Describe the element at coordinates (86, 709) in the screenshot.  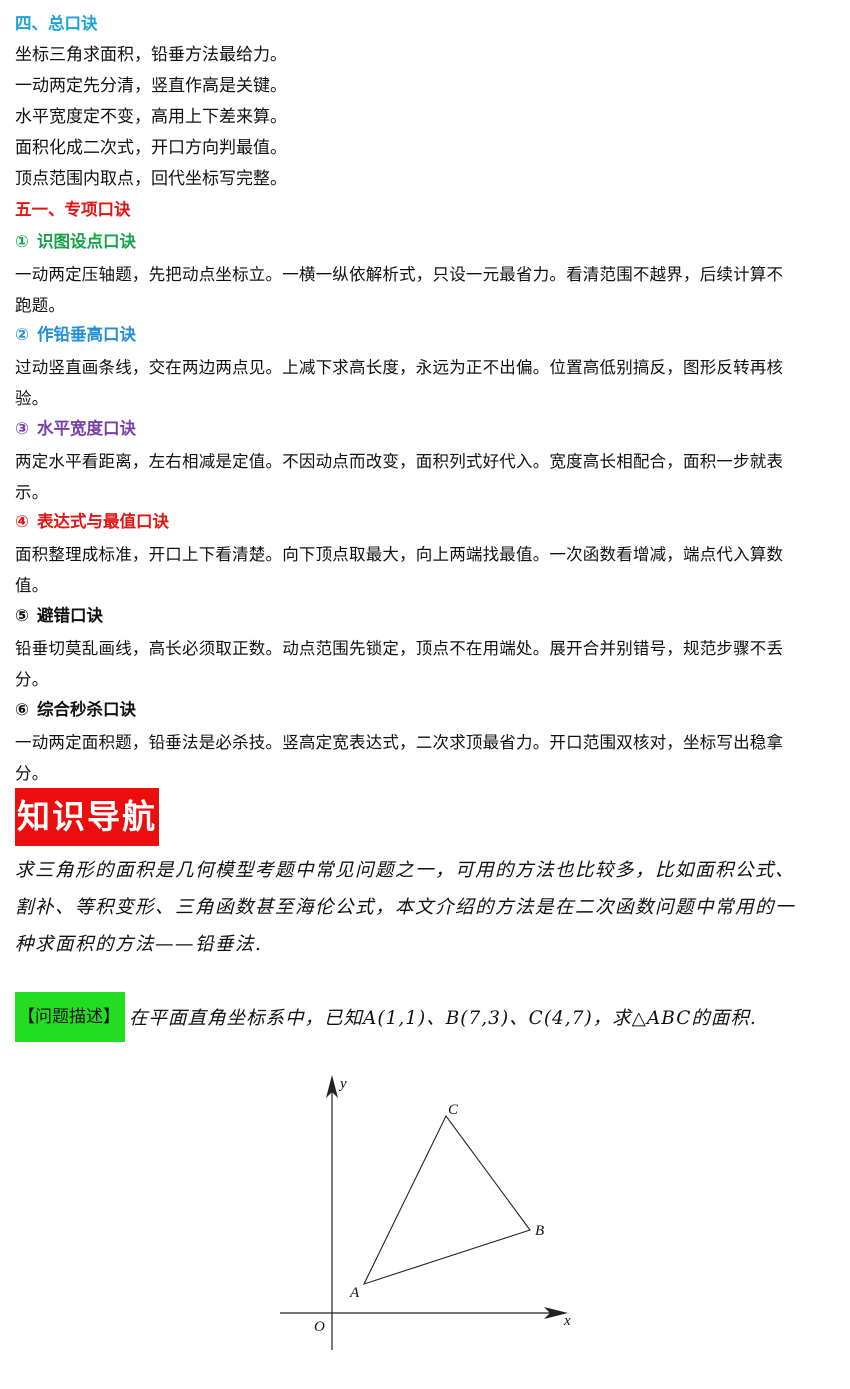
I see `item-title: 综合秒杀口诀` at that location.